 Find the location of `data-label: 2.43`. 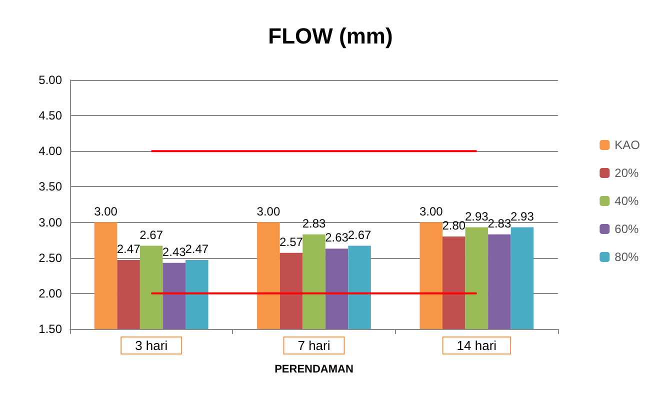

data-label: 2.43 is located at coordinates (174, 251).